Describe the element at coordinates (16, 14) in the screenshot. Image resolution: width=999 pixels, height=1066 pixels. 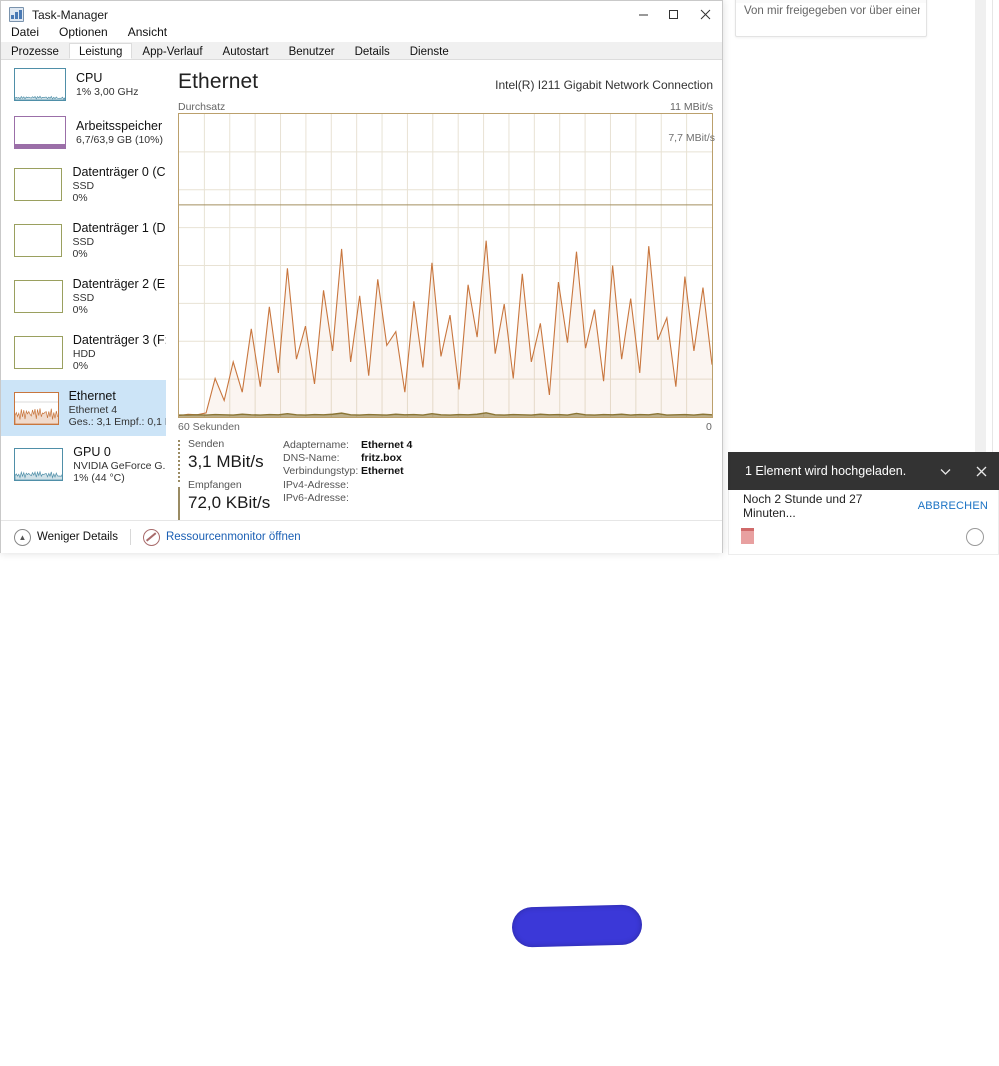
I see `task-manager-icon` at that location.